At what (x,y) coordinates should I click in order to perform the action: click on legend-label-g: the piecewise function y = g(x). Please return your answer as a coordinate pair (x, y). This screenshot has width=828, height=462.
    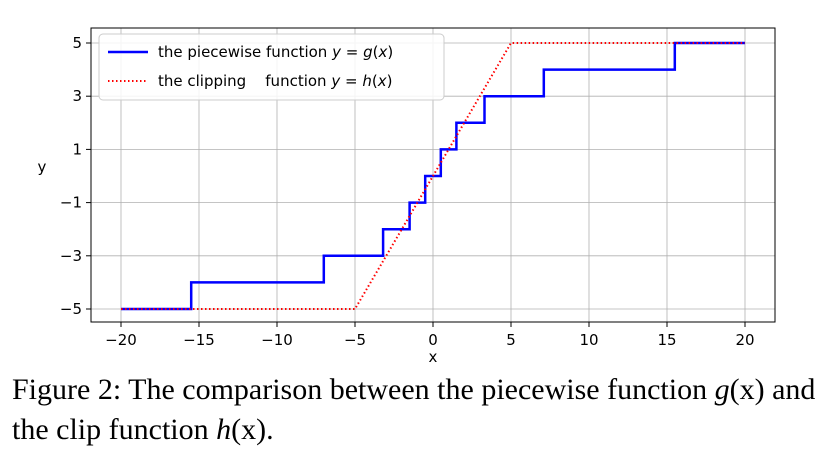
    Looking at the image, I should click on (275, 52).